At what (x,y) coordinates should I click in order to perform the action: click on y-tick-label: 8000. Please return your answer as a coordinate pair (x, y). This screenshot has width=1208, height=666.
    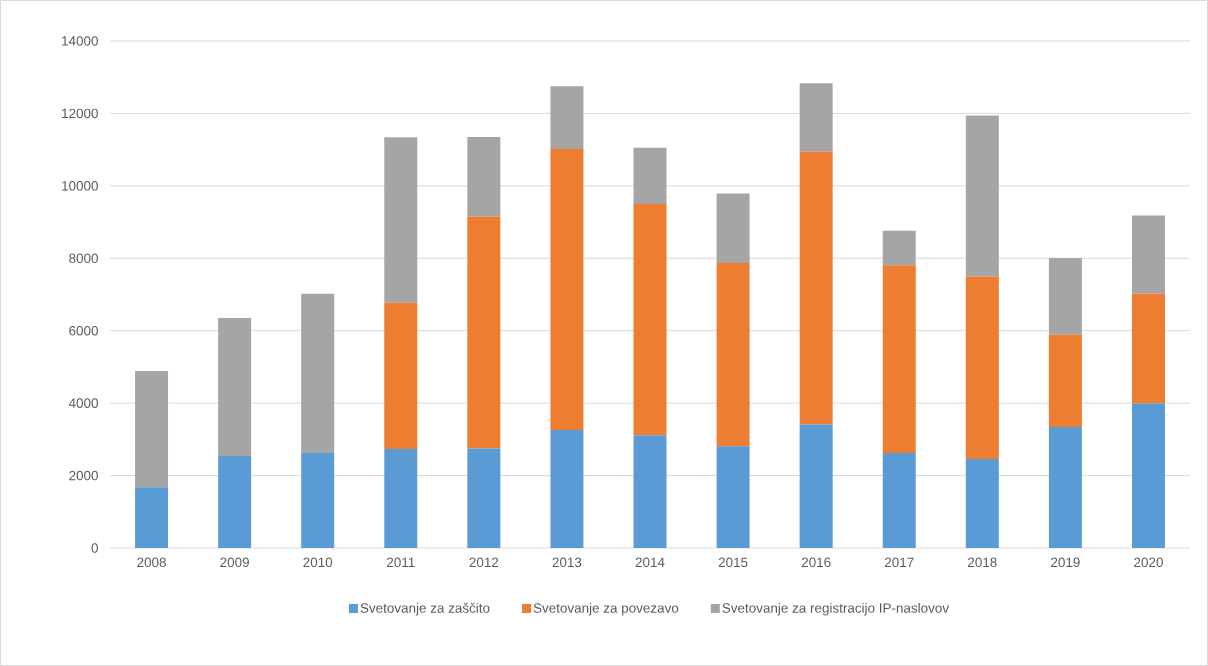
    Looking at the image, I should click on (83, 258).